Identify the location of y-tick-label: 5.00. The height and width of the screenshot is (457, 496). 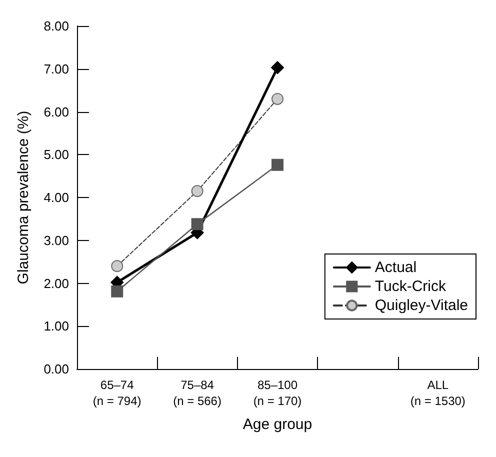
(56, 154).